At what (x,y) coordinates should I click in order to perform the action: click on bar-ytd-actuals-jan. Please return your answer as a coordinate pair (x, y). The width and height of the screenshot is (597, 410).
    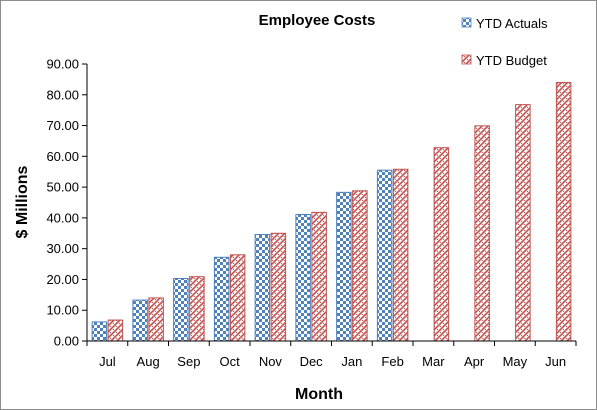
    Looking at the image, I should click on (344, 266).